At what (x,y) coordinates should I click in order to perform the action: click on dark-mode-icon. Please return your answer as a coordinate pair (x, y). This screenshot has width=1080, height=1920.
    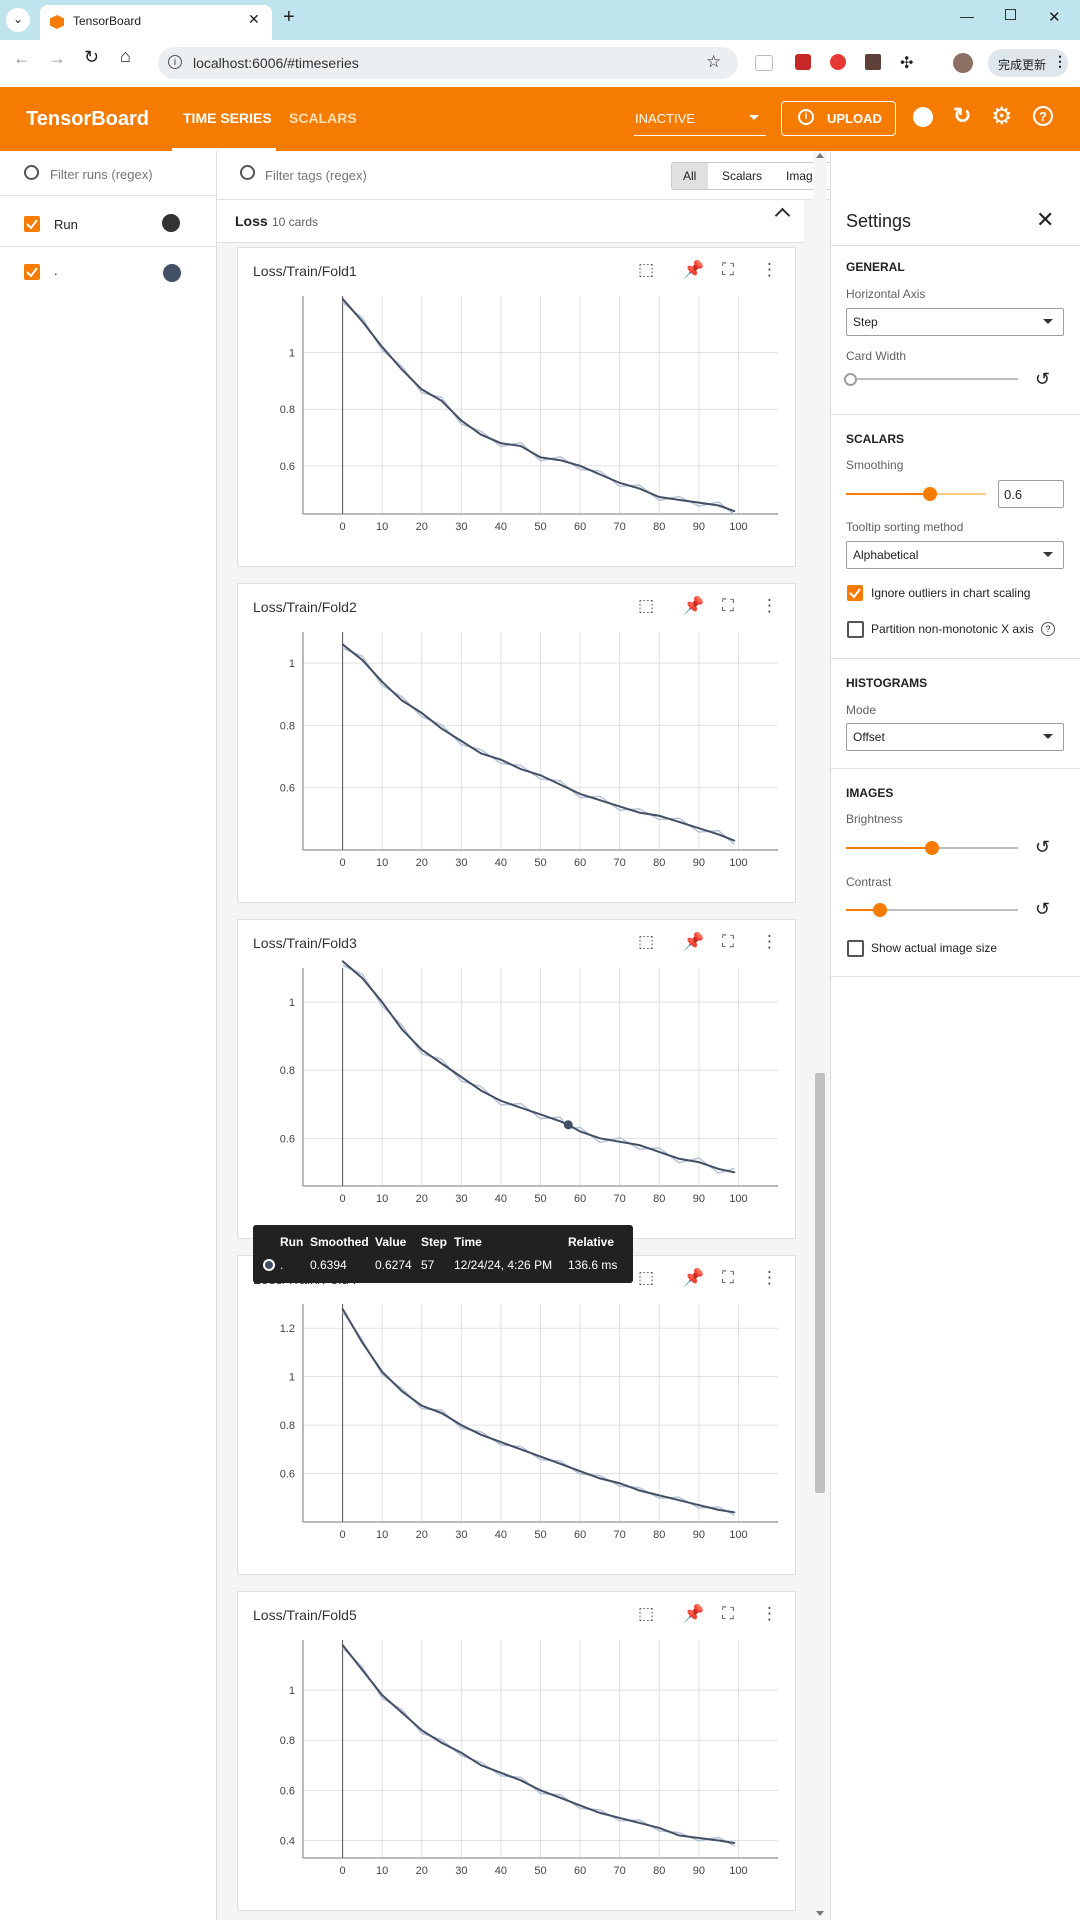
    Looking at the image, I should click on (923, 117).